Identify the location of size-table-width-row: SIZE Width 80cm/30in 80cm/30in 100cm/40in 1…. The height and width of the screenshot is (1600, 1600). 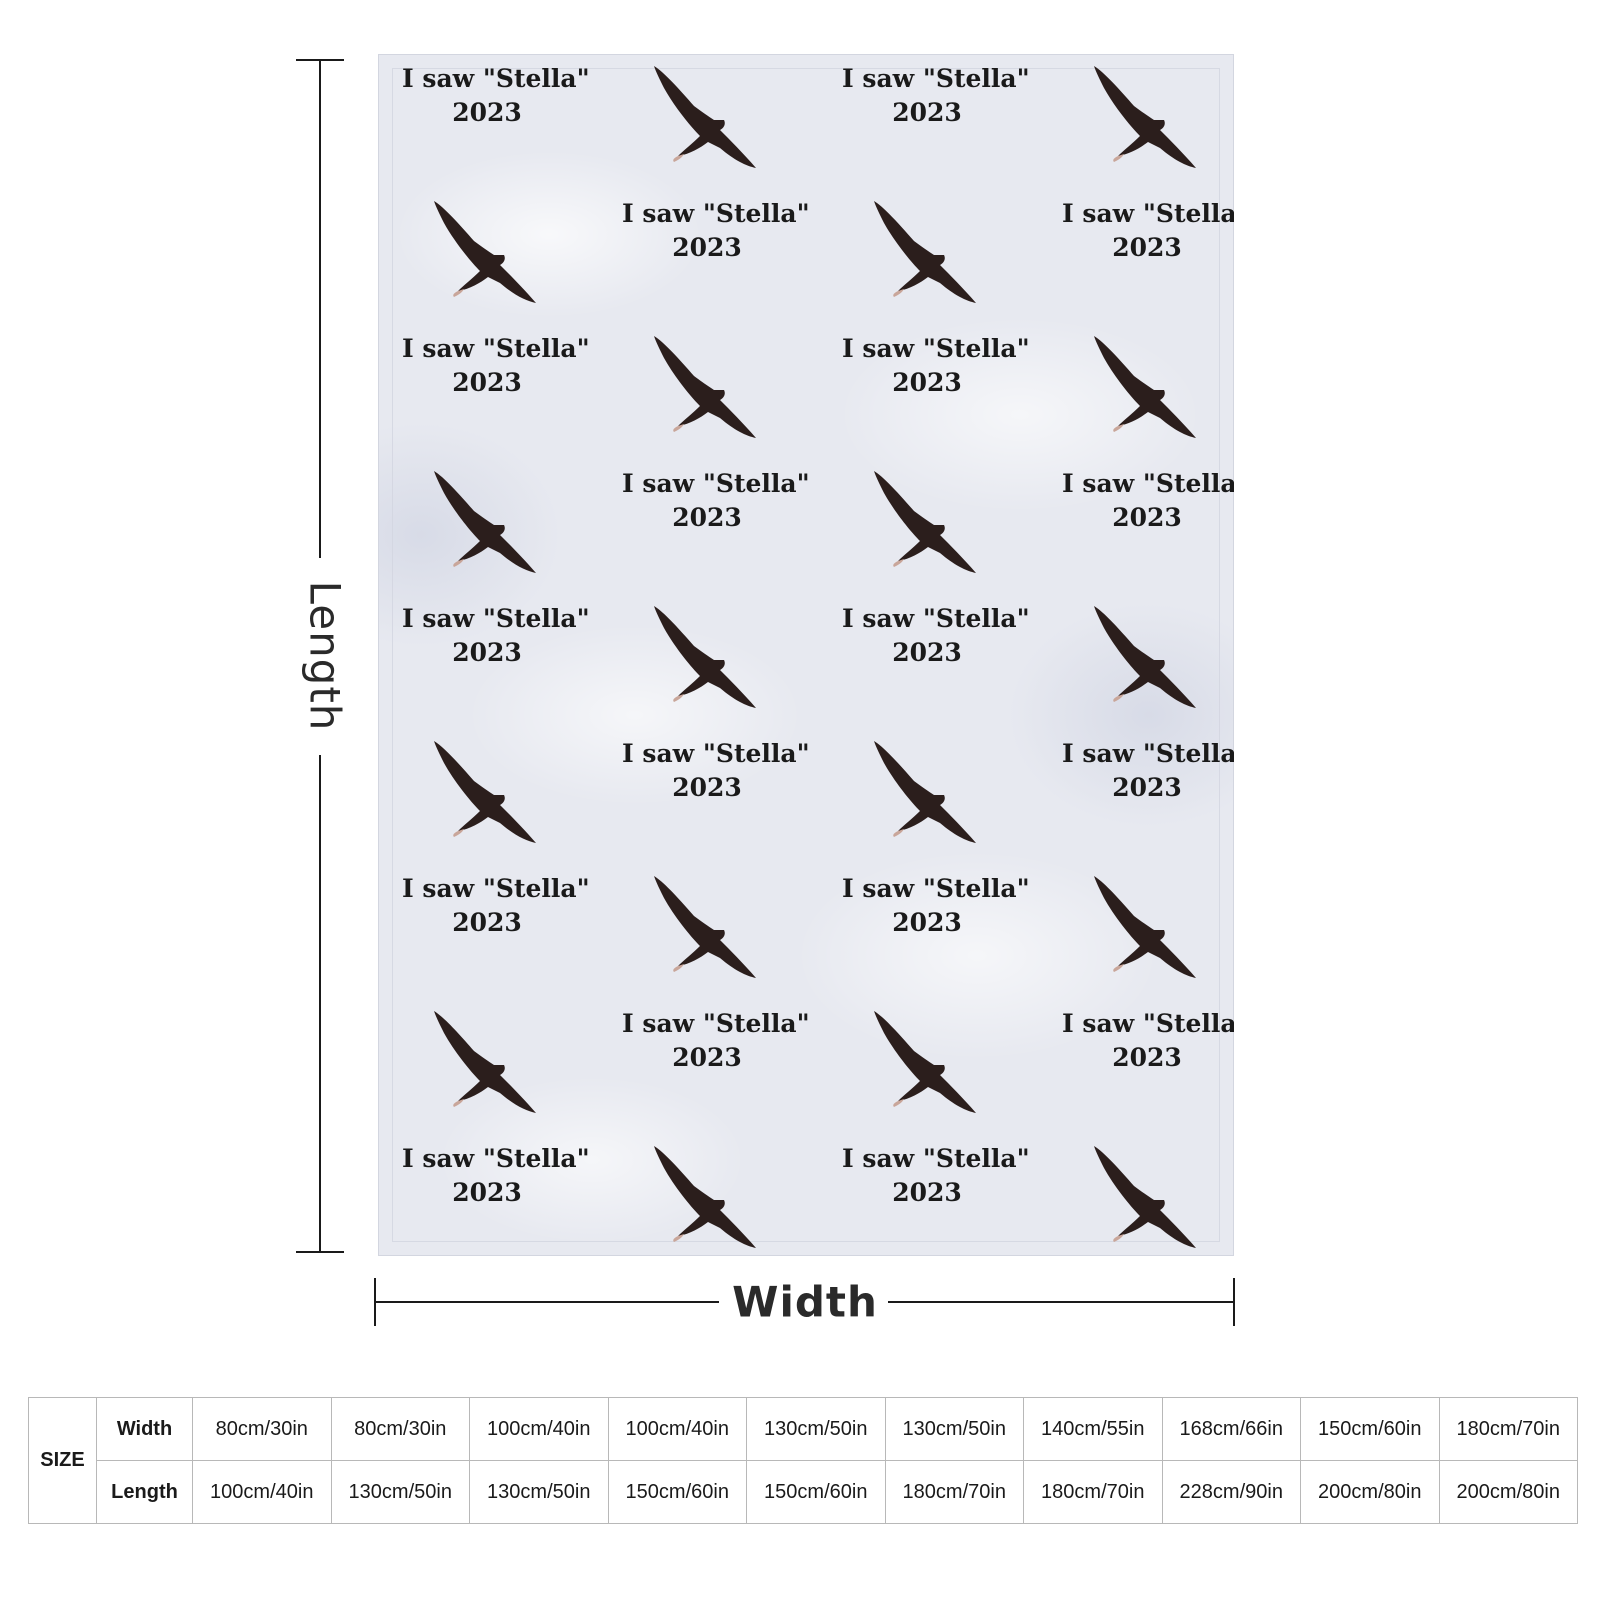
(803, 1460).